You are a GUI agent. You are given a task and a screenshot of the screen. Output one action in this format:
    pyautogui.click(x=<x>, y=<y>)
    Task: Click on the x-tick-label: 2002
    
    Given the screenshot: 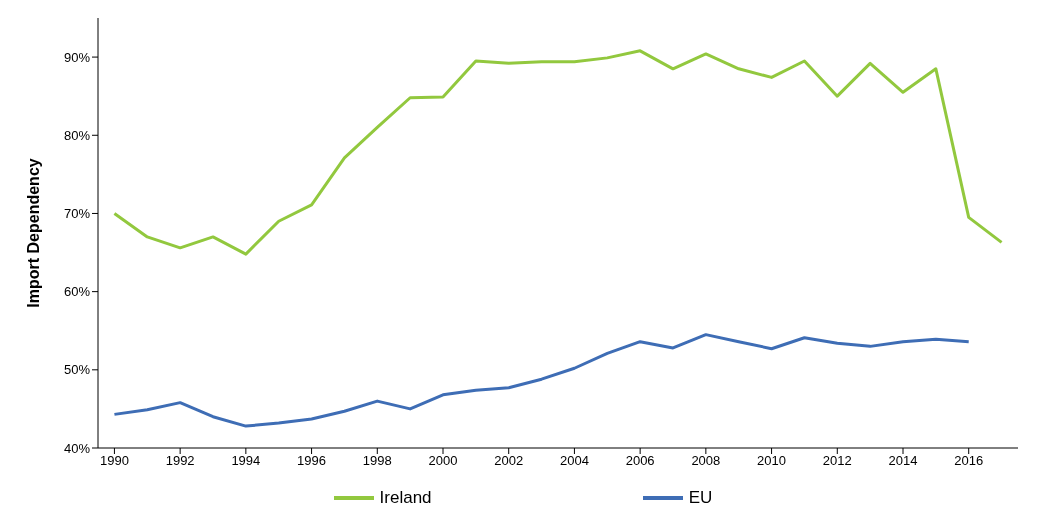 What is the action you would take?
    pyautogui.click(x=509, y=461)
    